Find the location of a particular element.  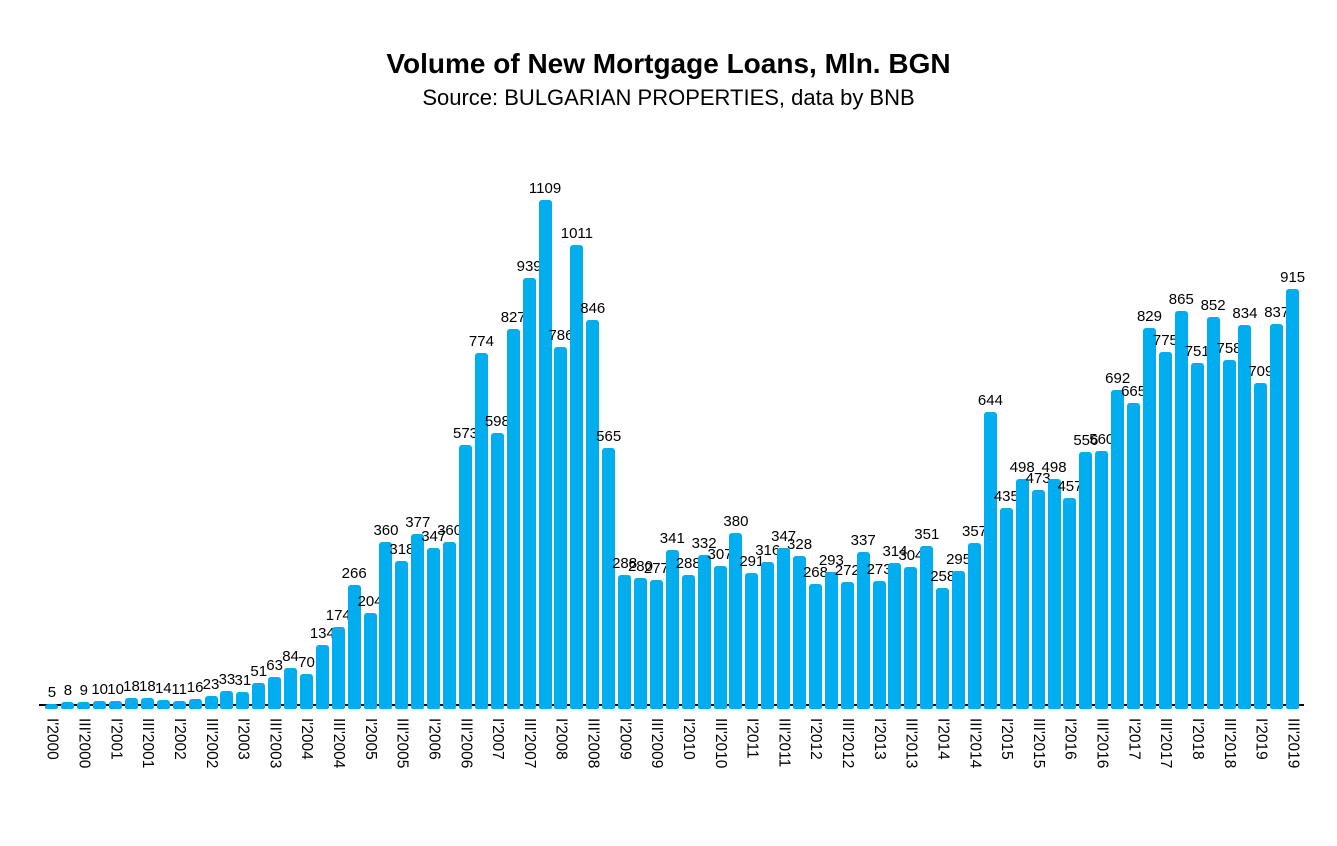

x-tick-label: I'2007 is located at coordinates (498, 739).